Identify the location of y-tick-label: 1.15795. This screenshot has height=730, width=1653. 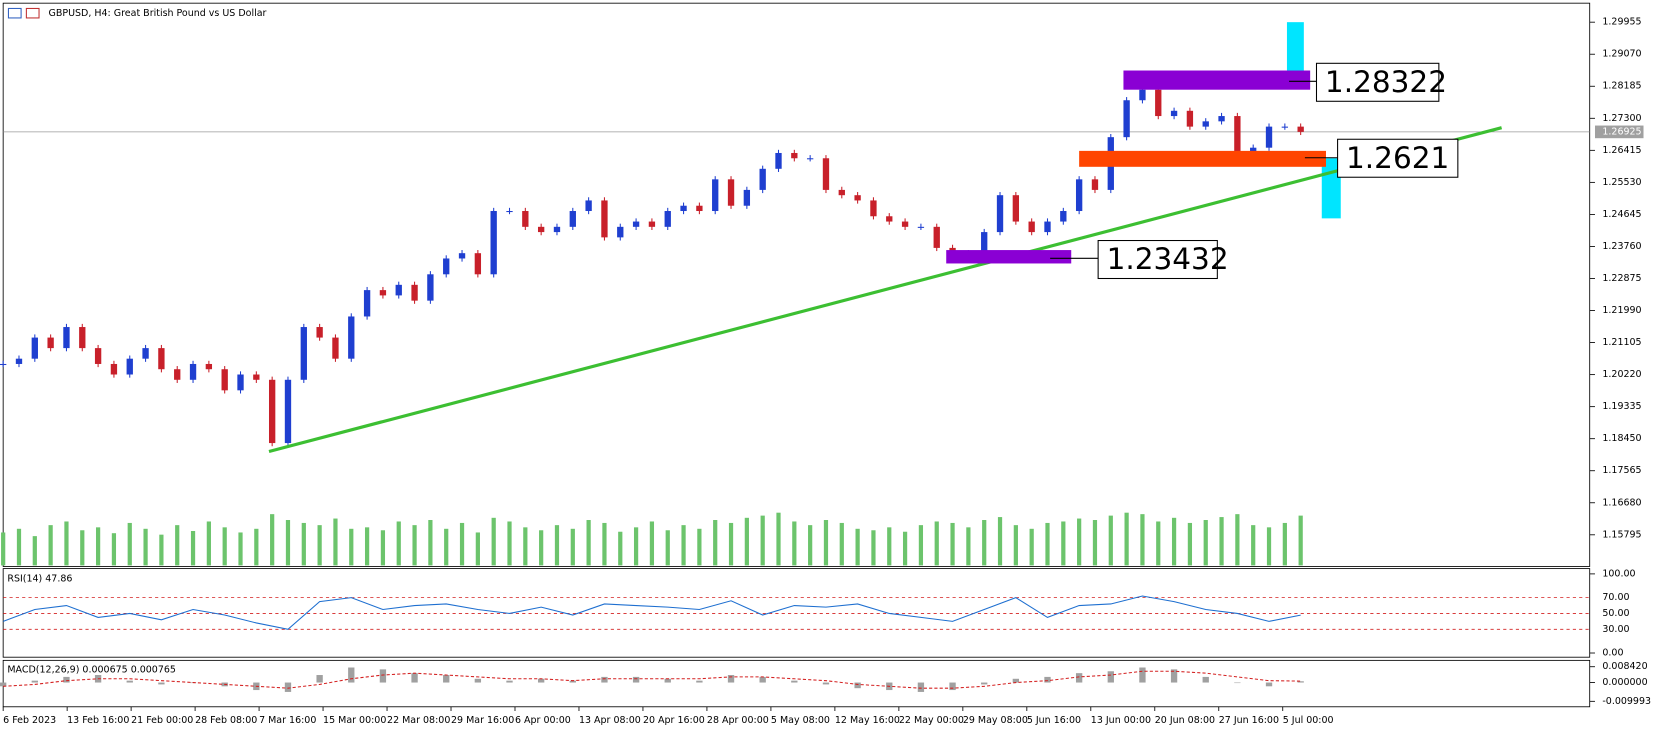
(1621, 534).